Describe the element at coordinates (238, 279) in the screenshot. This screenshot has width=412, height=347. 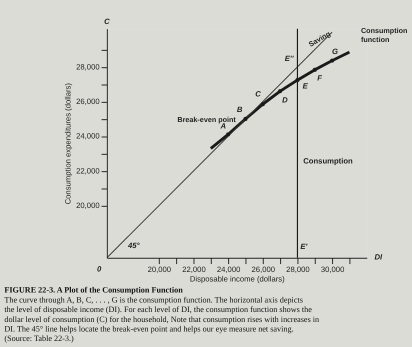
I see `x-axis-title: Disposable income (dollars)` at that location.